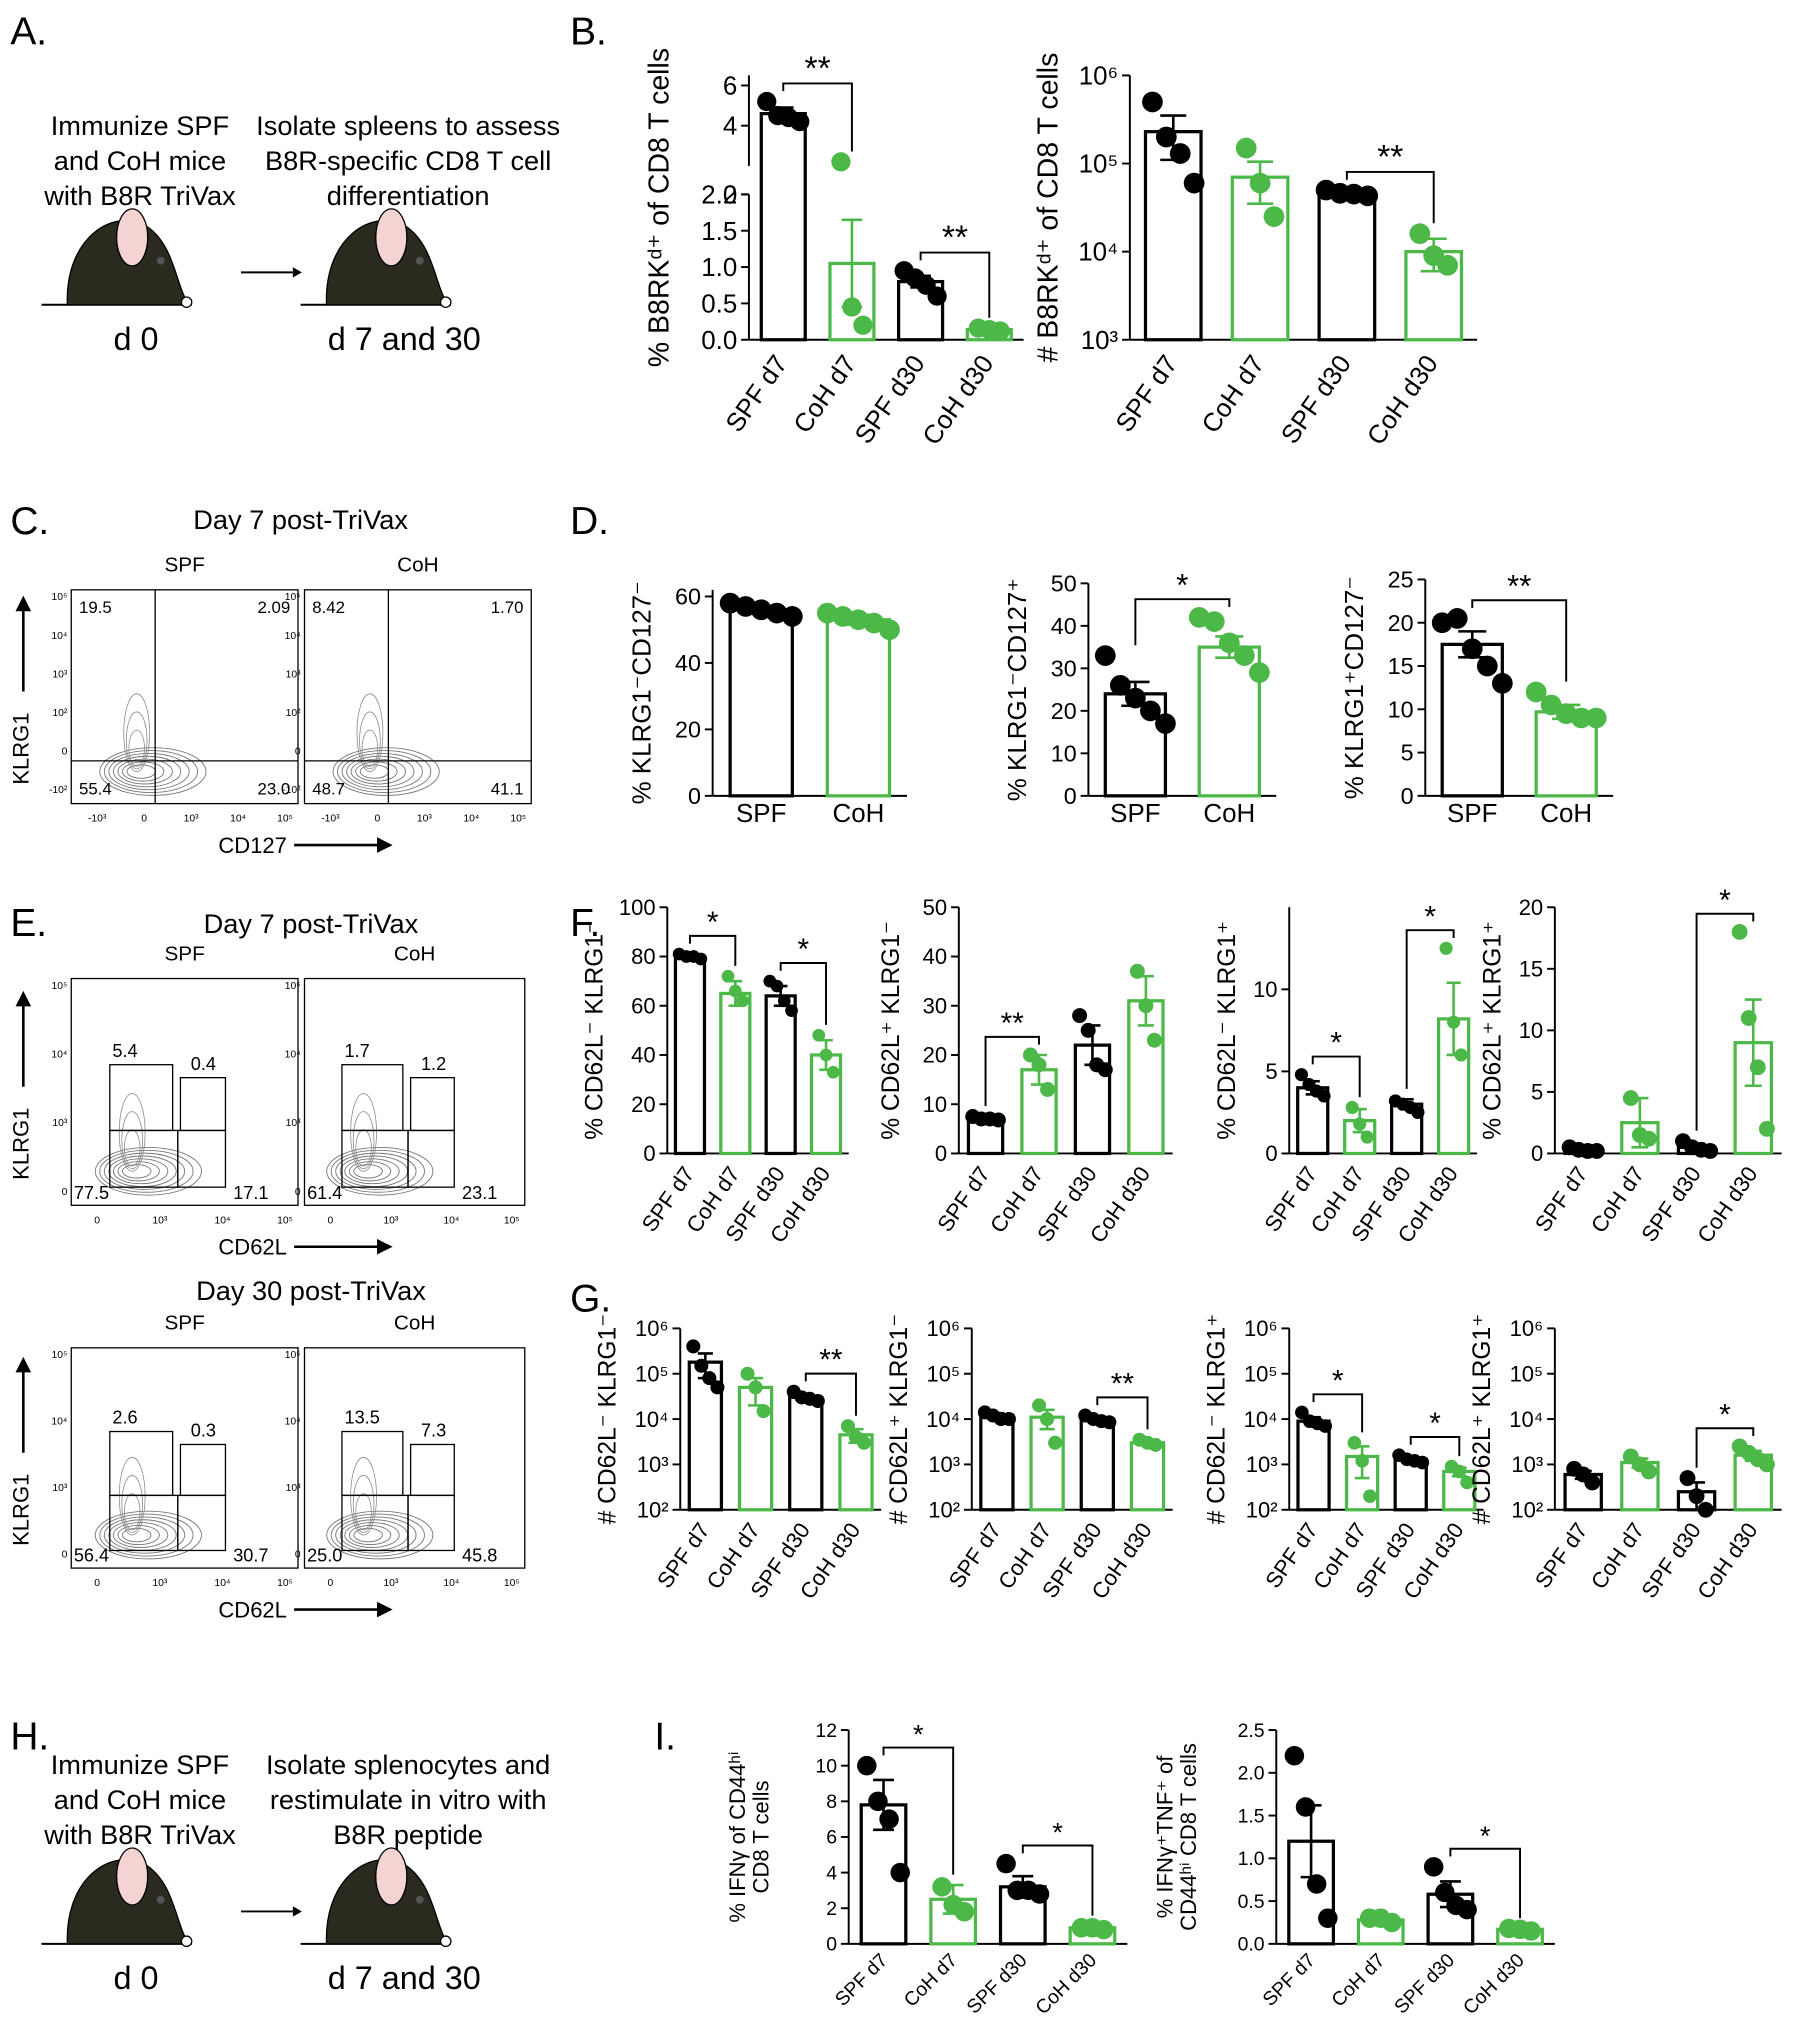 Image resolution: width=1814 pixels, height=2040 pixels. Describe the element at coordinates (1492, 1030) in the screenshot. I see `y-axis-label: % CD62L⁺ KLRG1⁺` at that location.